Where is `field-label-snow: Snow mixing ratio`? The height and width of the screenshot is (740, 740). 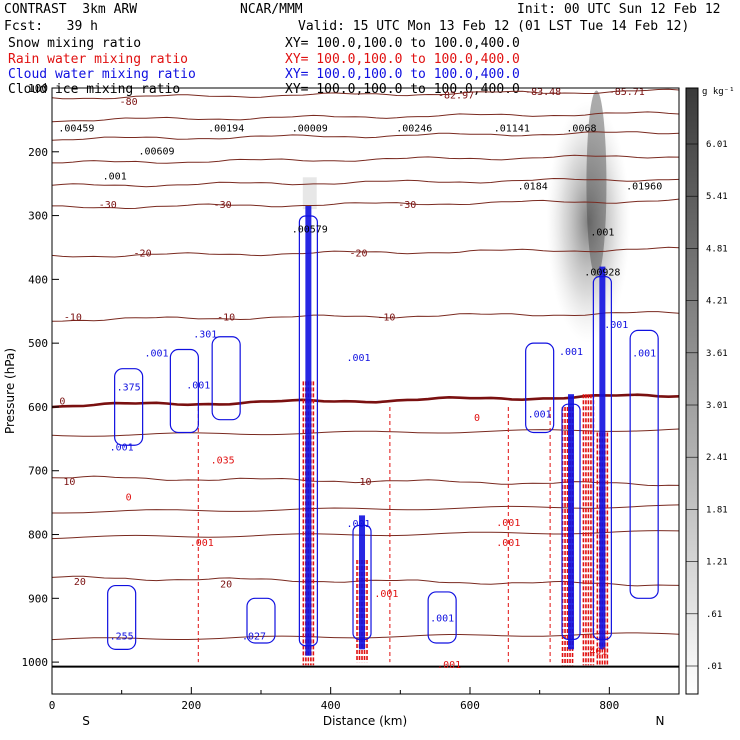 field-label-snow: Snow mixing ratio is located at coordinates (75, 43).